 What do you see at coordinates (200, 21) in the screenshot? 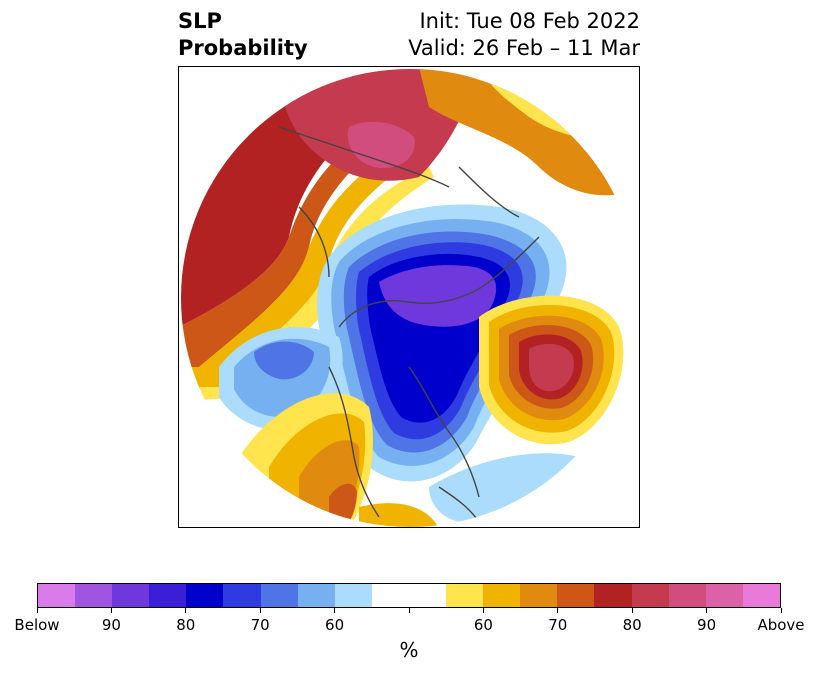
I see `title-variable: SLP` at bounding box center [200, 21].